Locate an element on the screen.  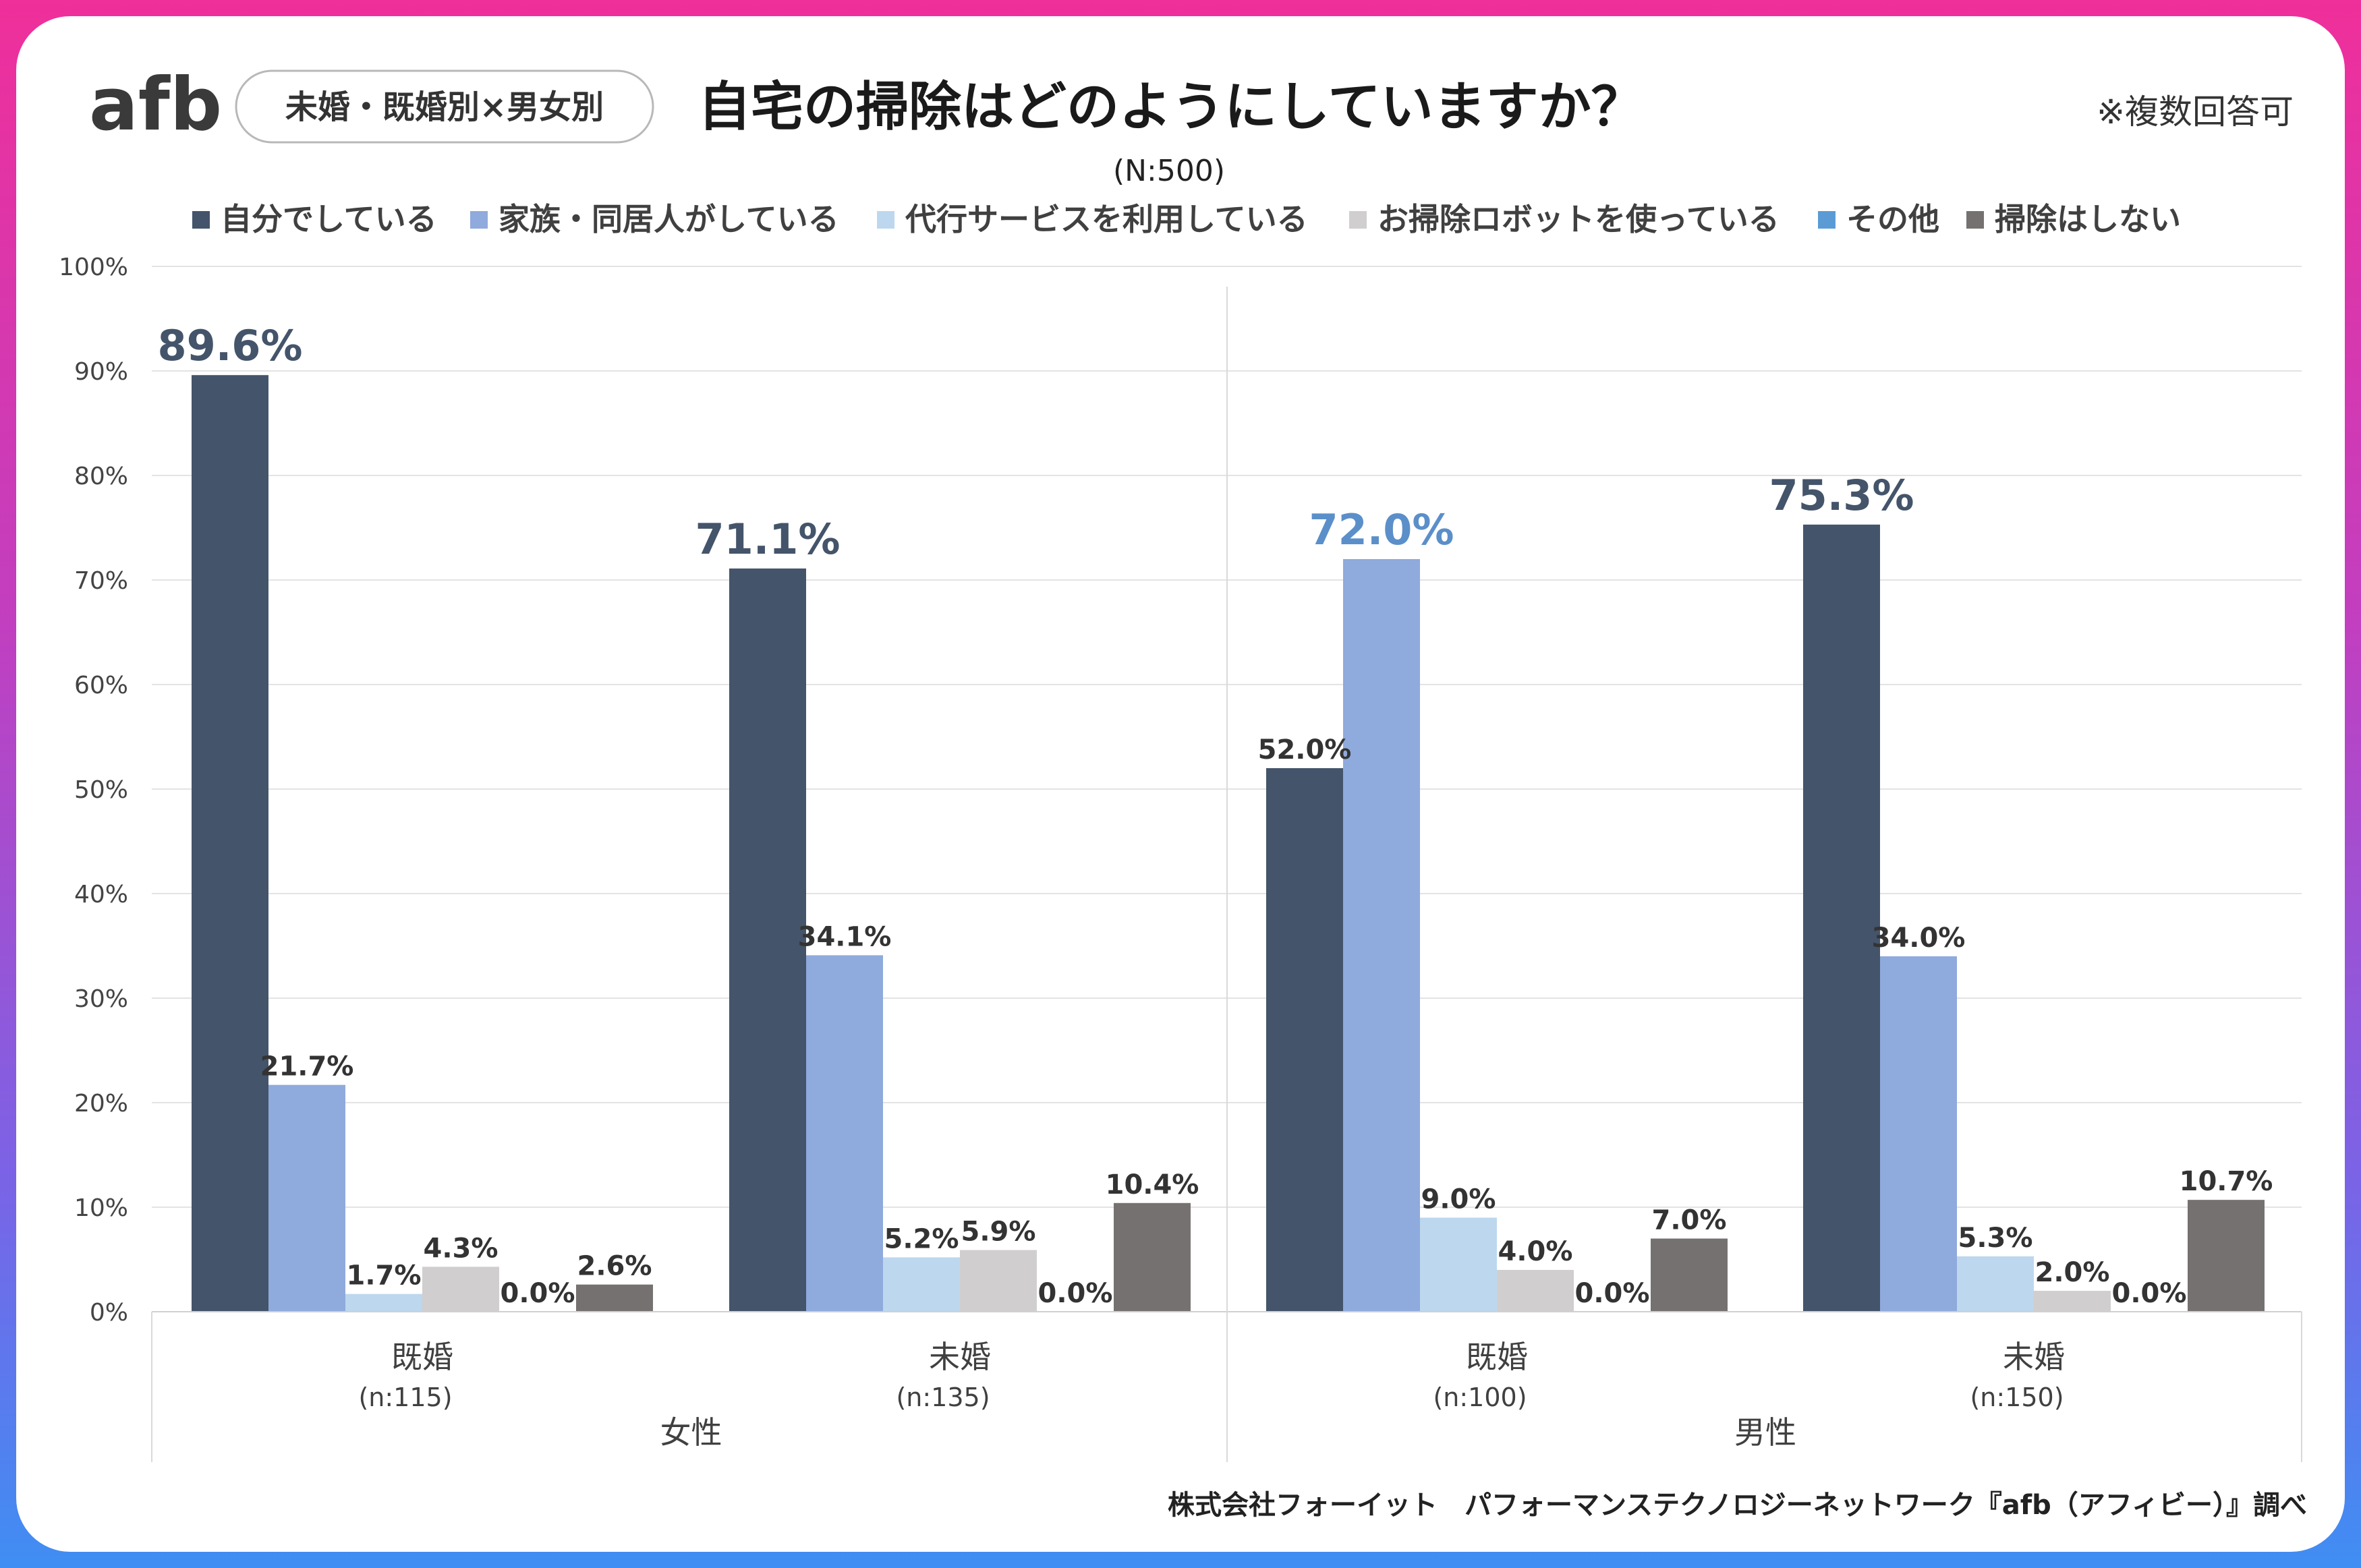
data-label: 52.0% is located at coordinates (1305, 749).